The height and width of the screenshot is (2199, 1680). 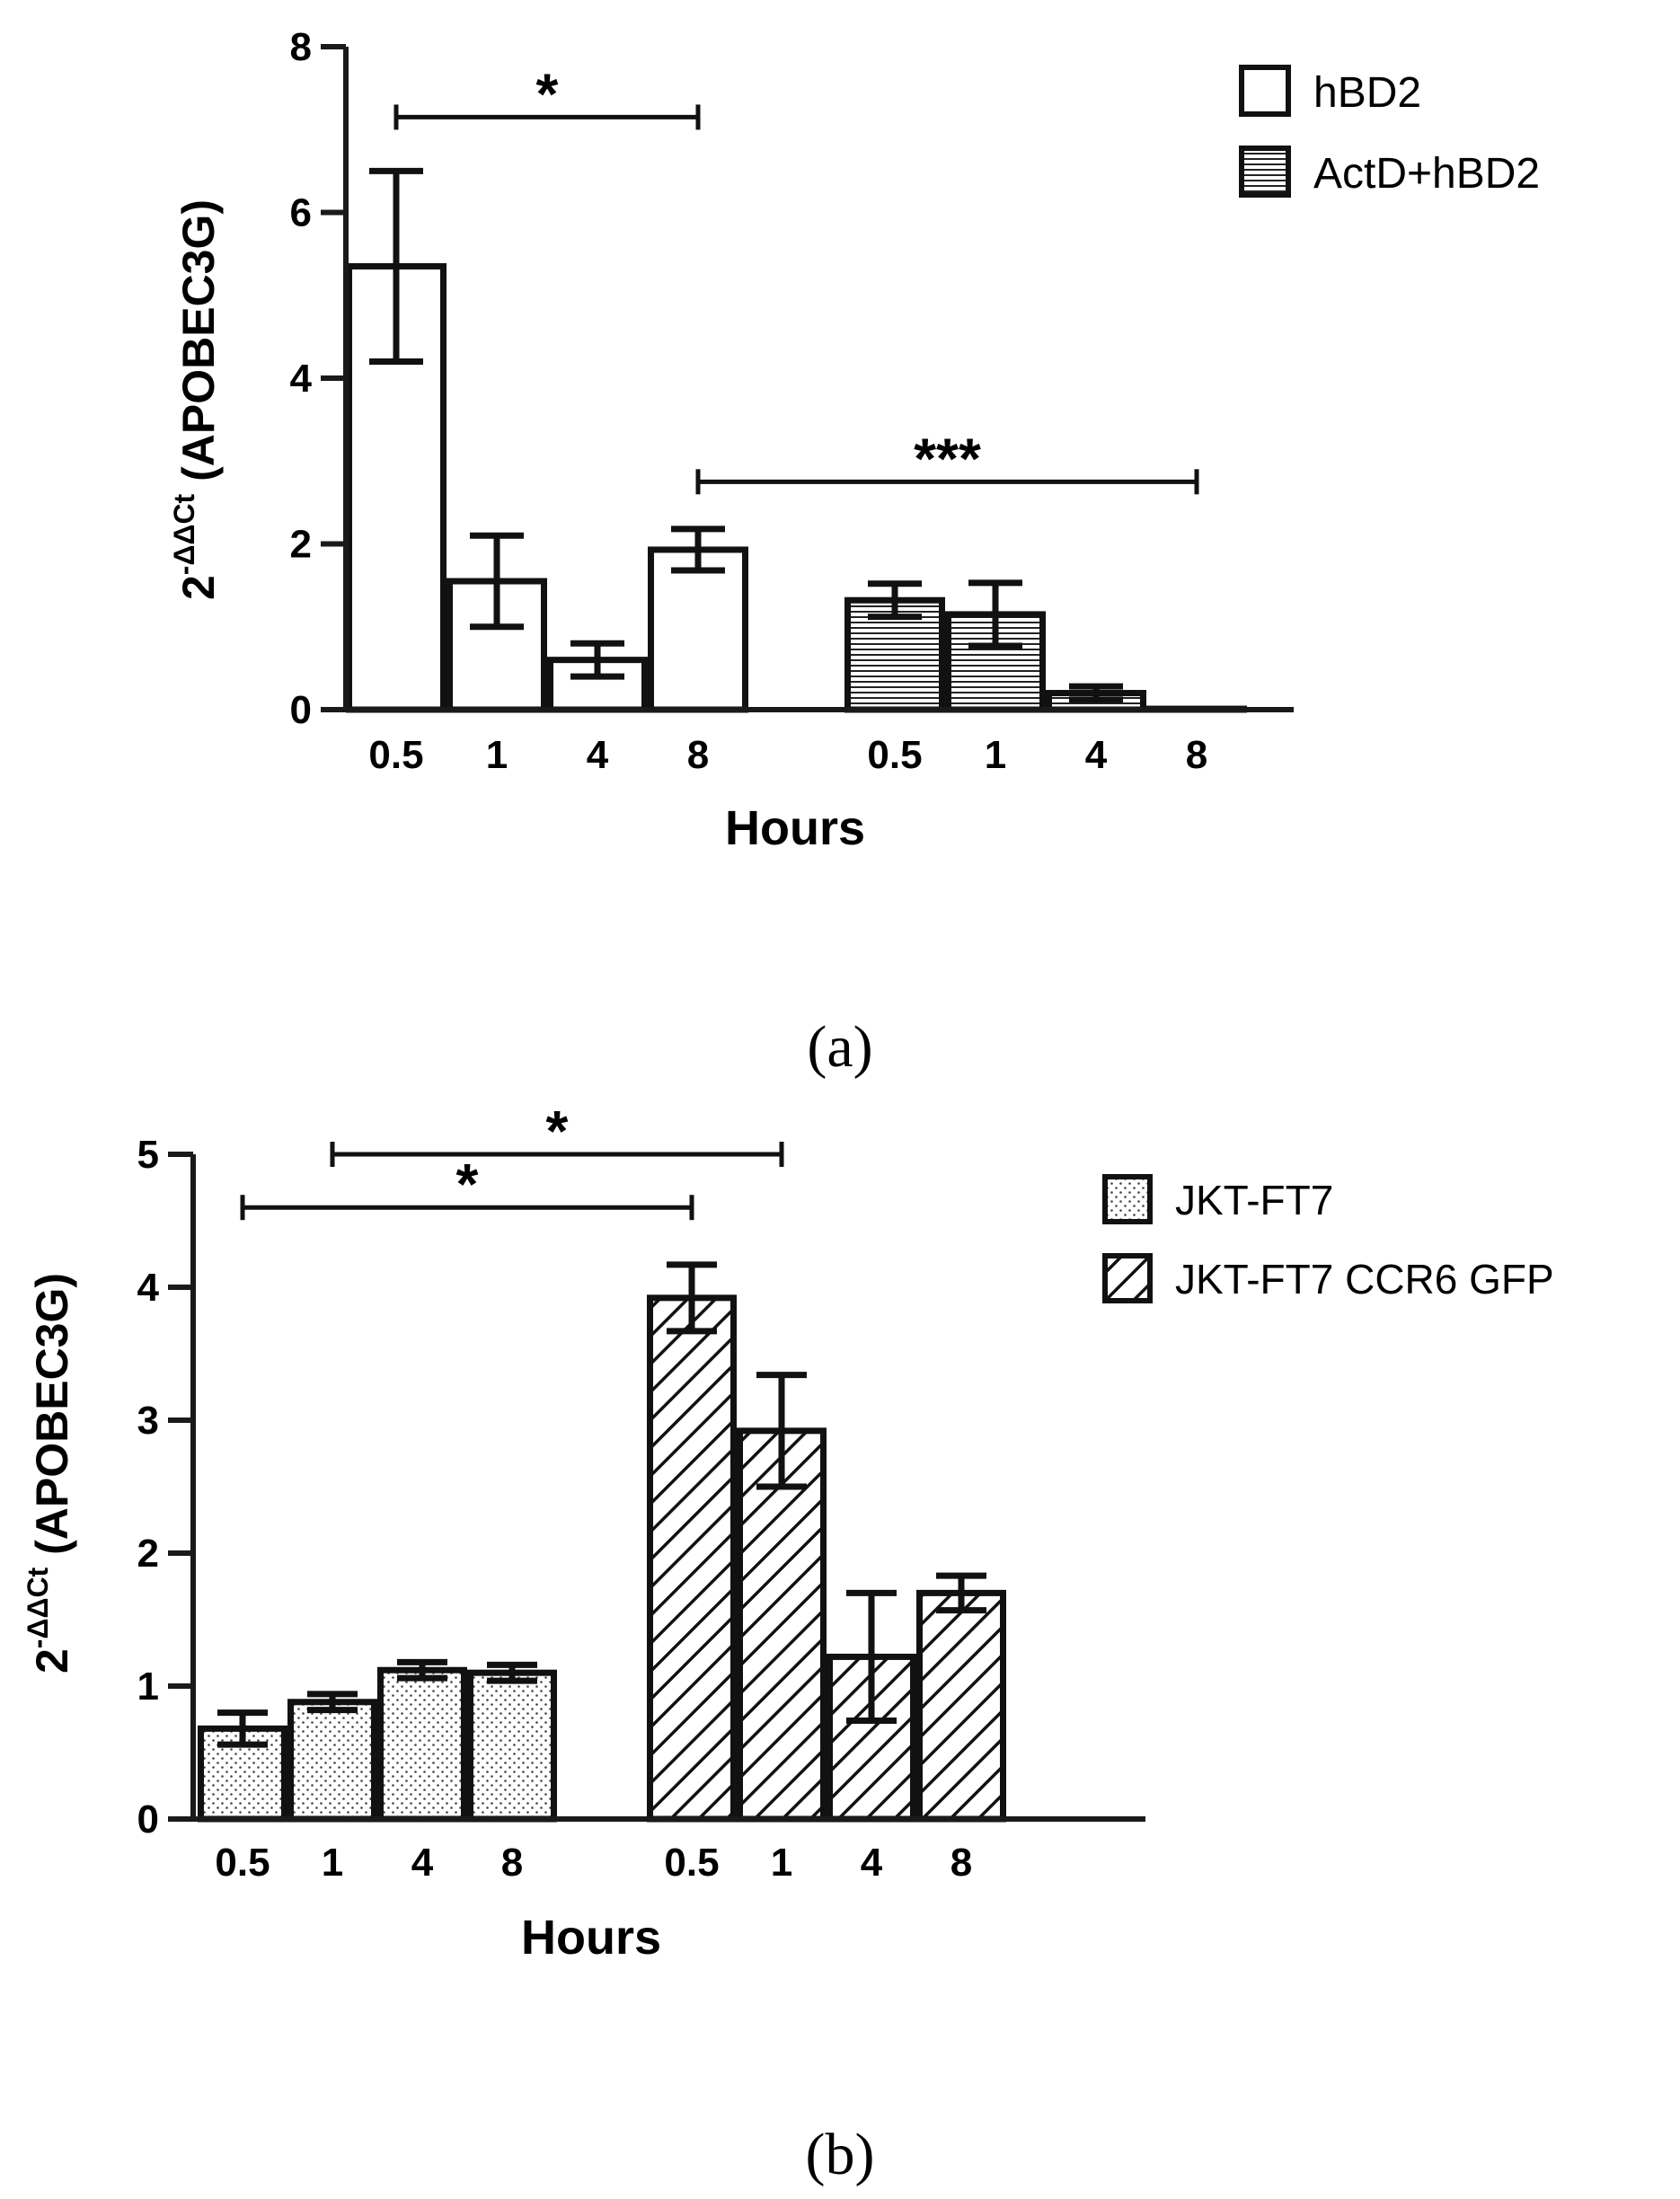 I want to click on panel-b-x-axis-title: Hours, so click(x=591, y=1938).